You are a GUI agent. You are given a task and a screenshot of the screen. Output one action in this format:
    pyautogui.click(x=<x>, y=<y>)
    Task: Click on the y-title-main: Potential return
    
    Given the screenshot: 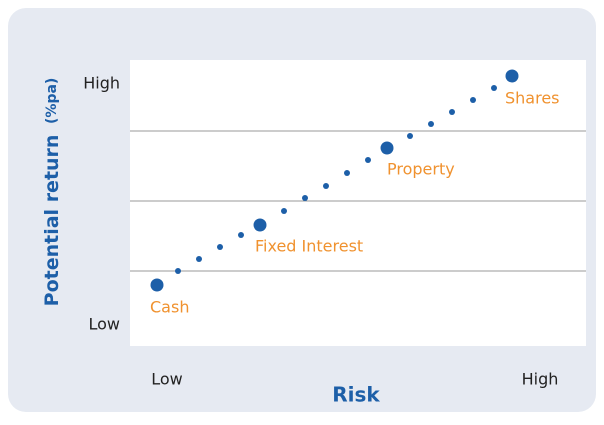 What is the action you would take?
    pyautogui.click(x=52, y=221)
    